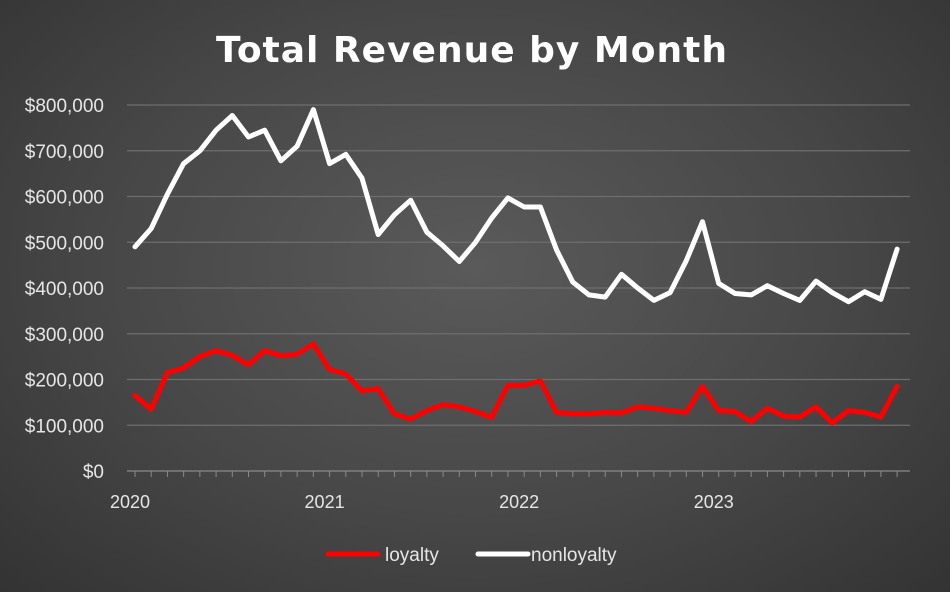  I want to click on chart-title: Total Revenue by Month, so click(472, 50).